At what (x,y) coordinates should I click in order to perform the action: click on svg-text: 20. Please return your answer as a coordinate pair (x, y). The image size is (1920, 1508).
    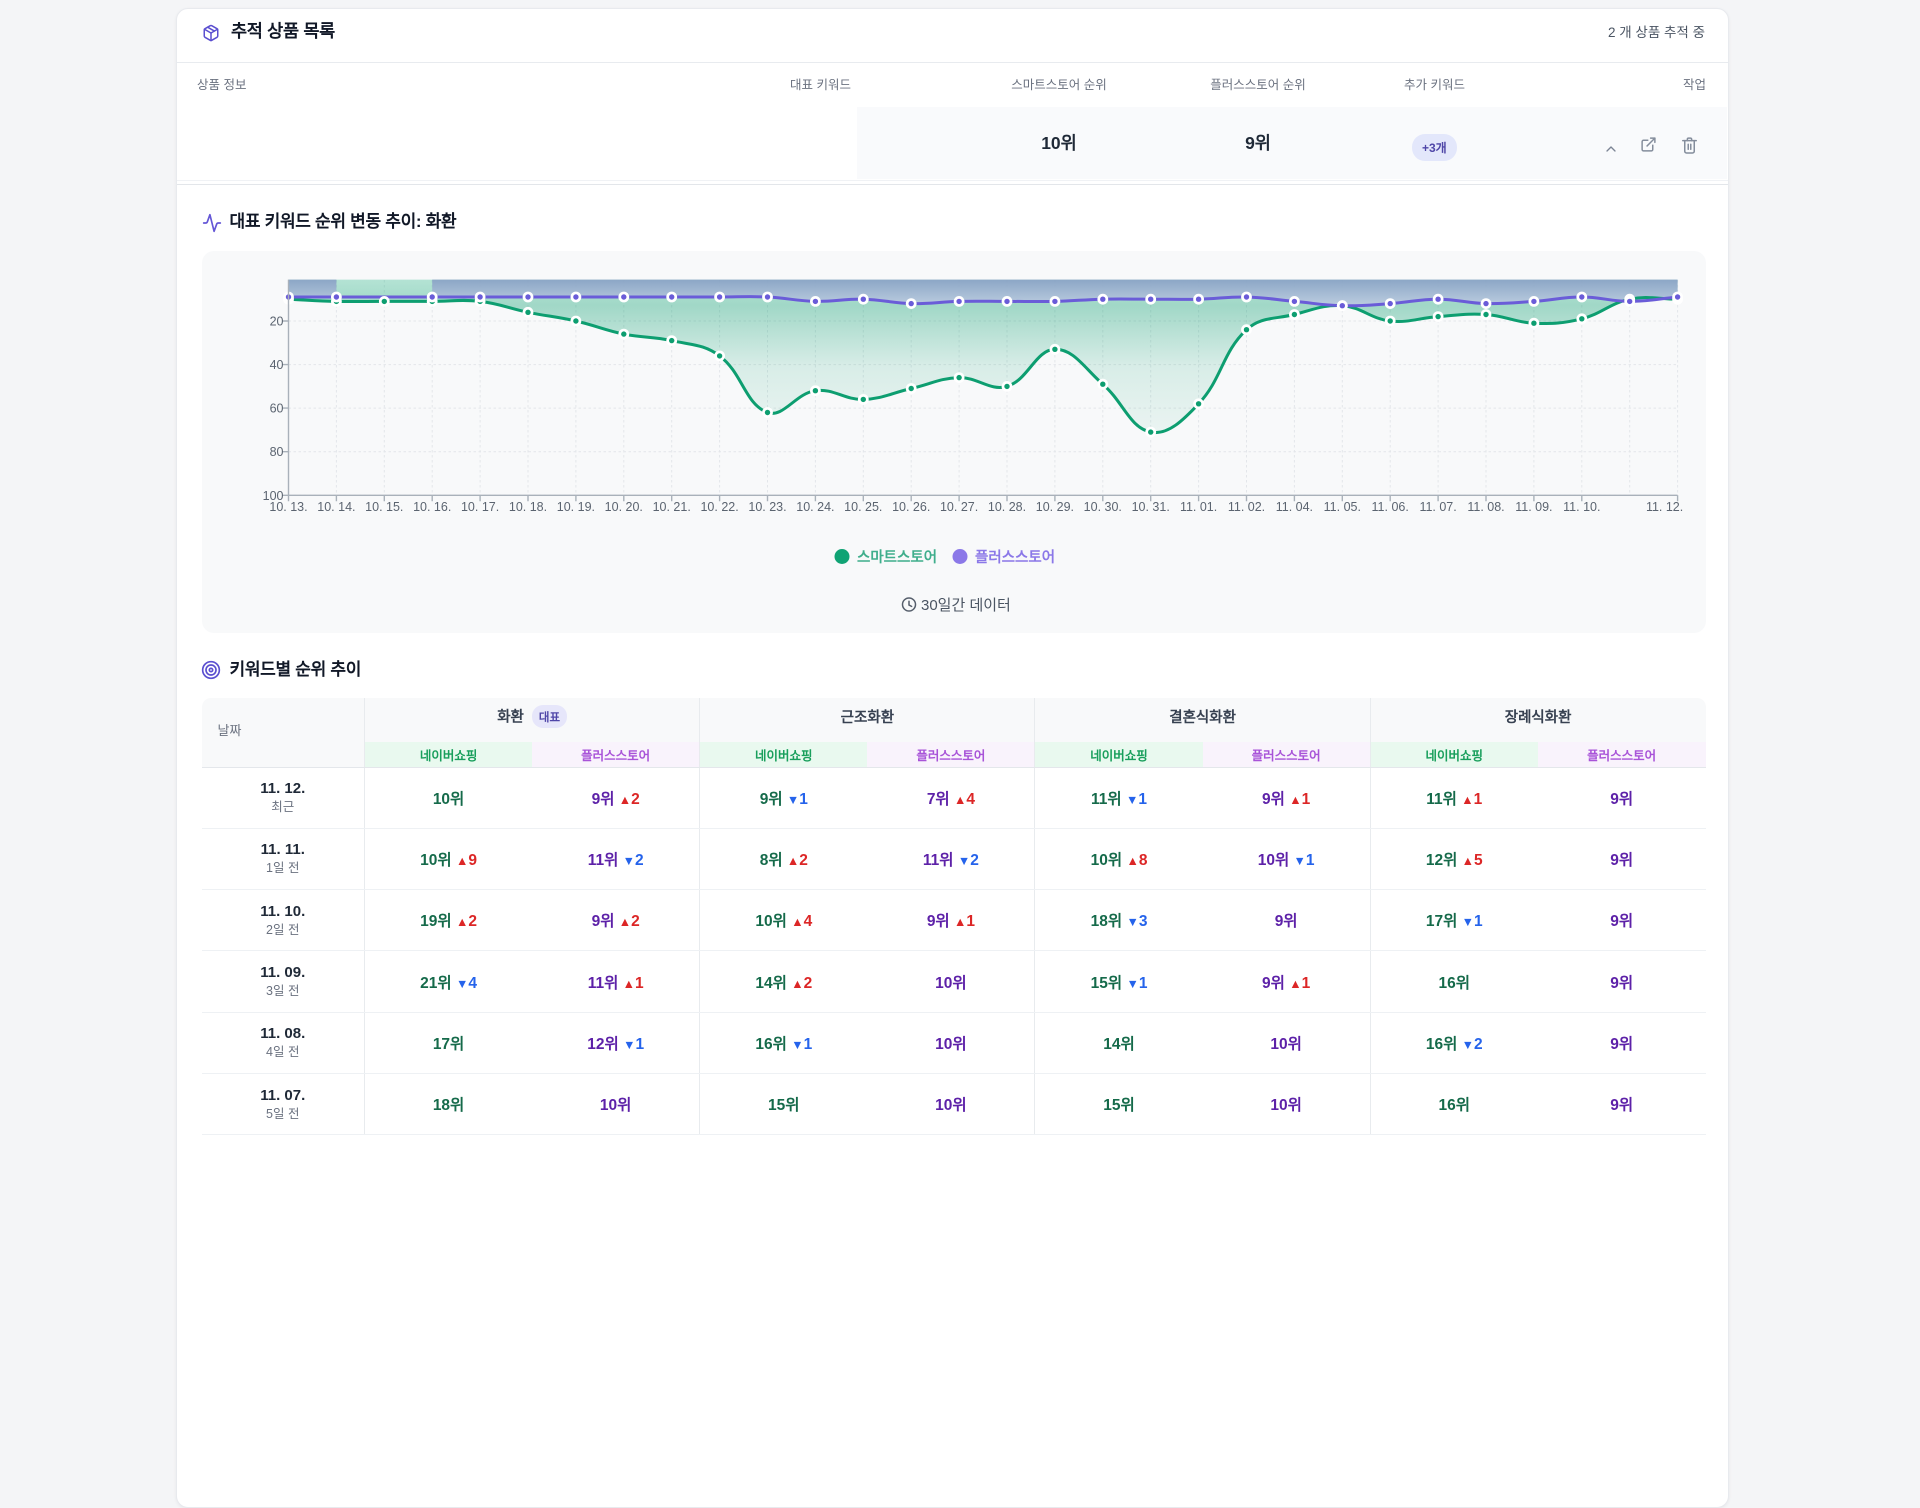
    Looking at the image, I should click on (276, 322).